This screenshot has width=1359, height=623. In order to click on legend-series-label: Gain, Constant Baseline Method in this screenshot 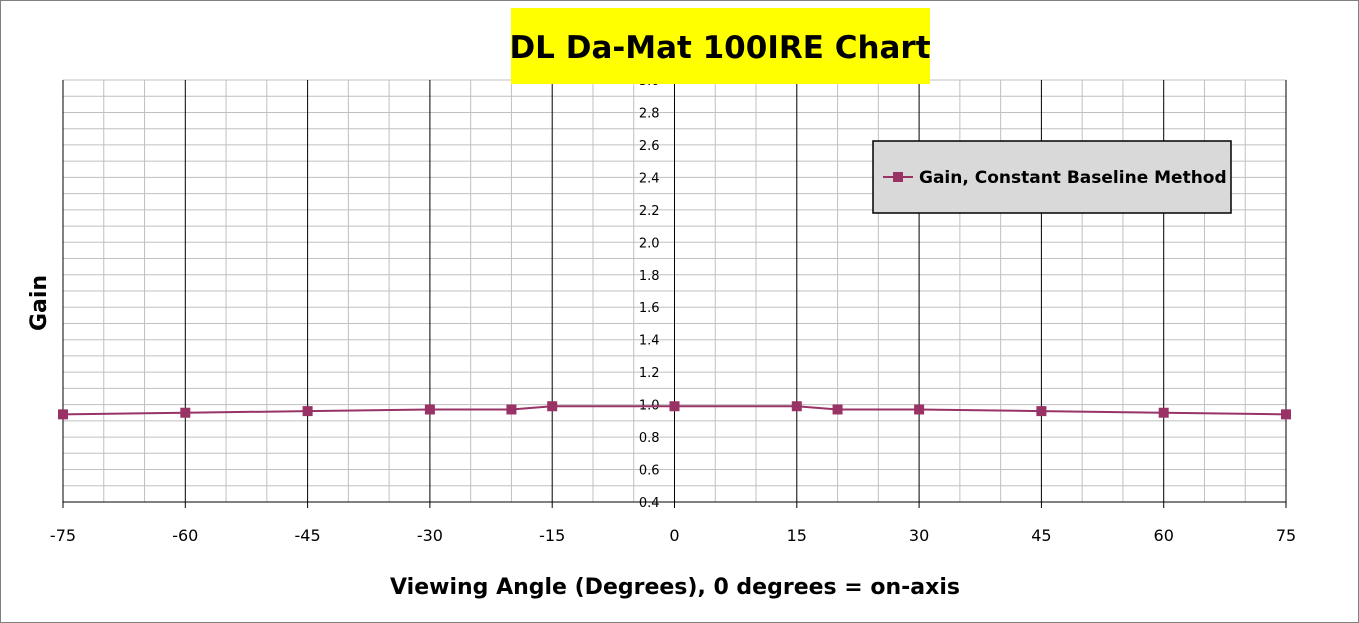, I will do `click(1073, 178)`.